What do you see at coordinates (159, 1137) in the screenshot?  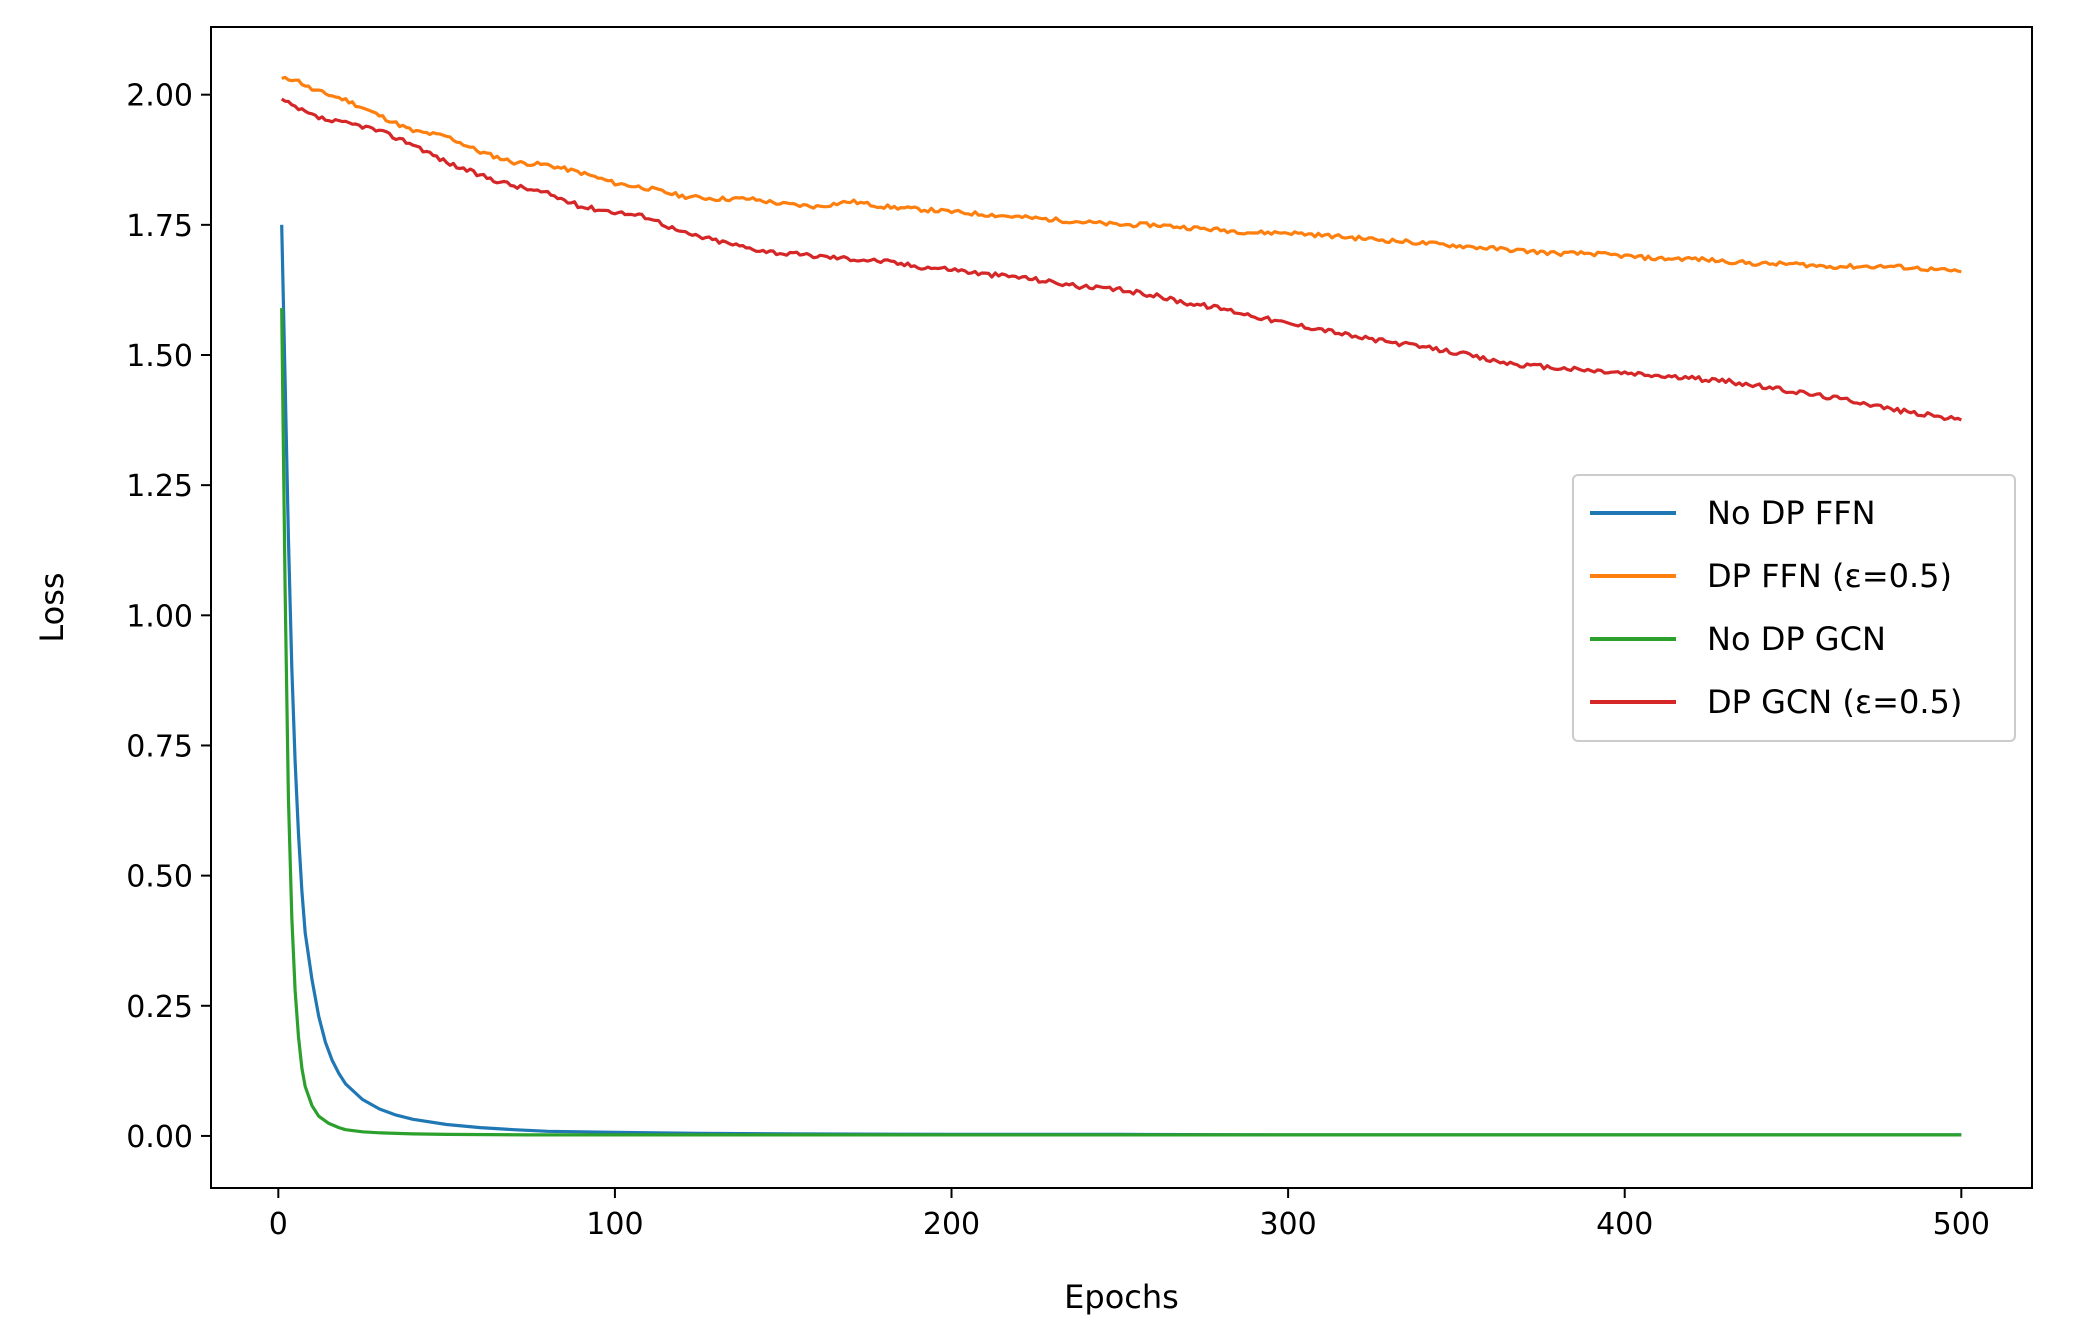 I see `y-tick-label: 0.00` at bounding box center [159, 1137].